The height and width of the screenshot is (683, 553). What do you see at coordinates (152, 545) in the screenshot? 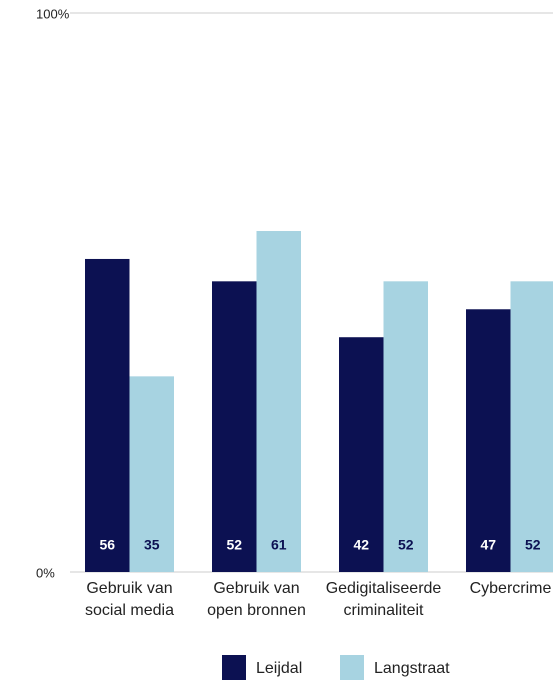
I see `value-label: 35` at bounding box center [152, 545].